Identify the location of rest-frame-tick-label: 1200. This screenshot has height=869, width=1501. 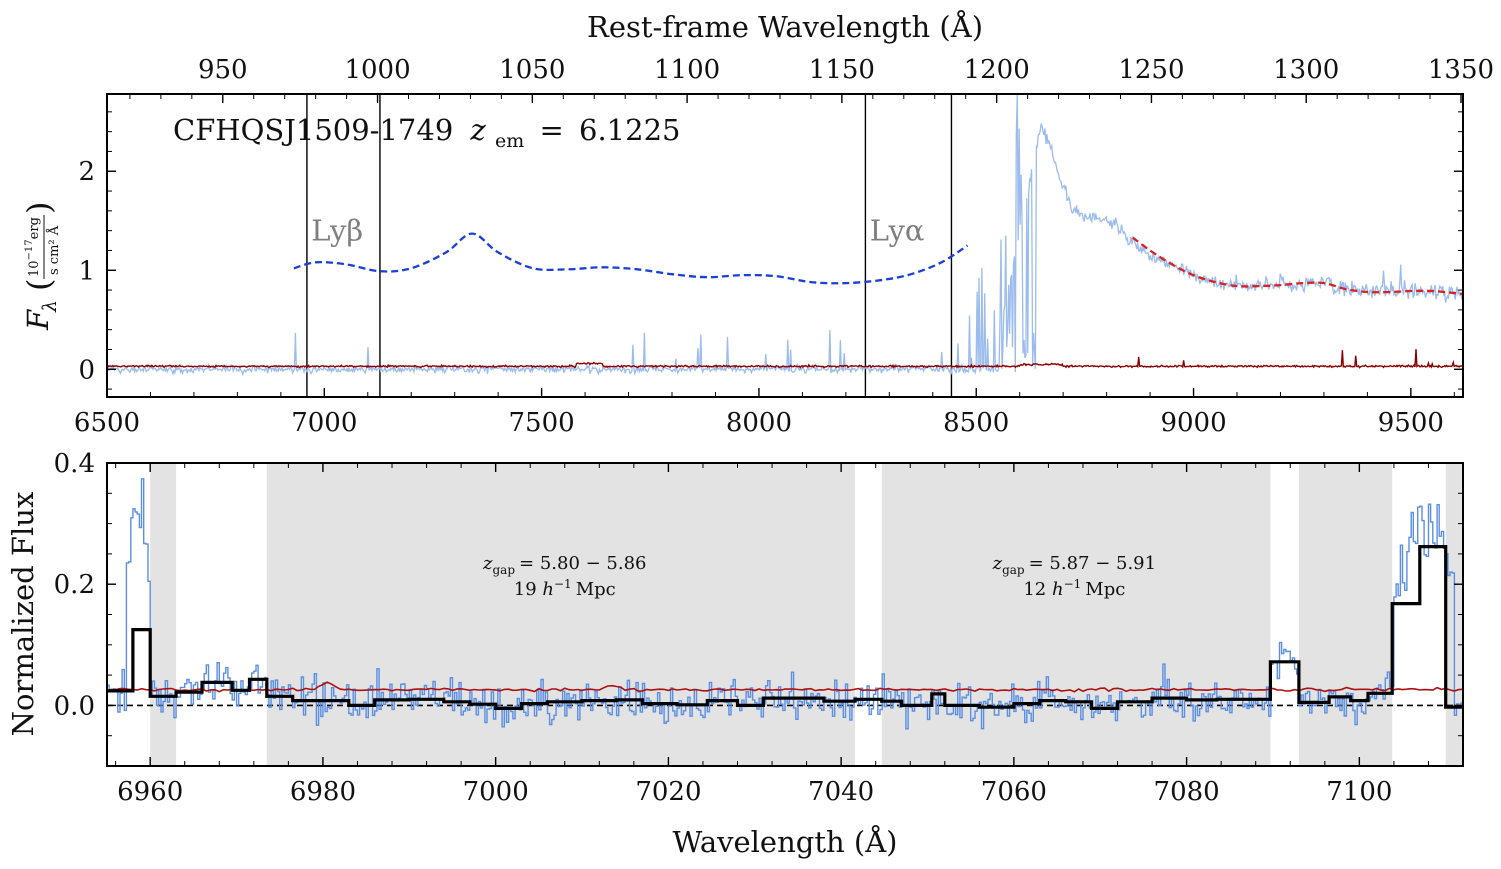
(997, 70).